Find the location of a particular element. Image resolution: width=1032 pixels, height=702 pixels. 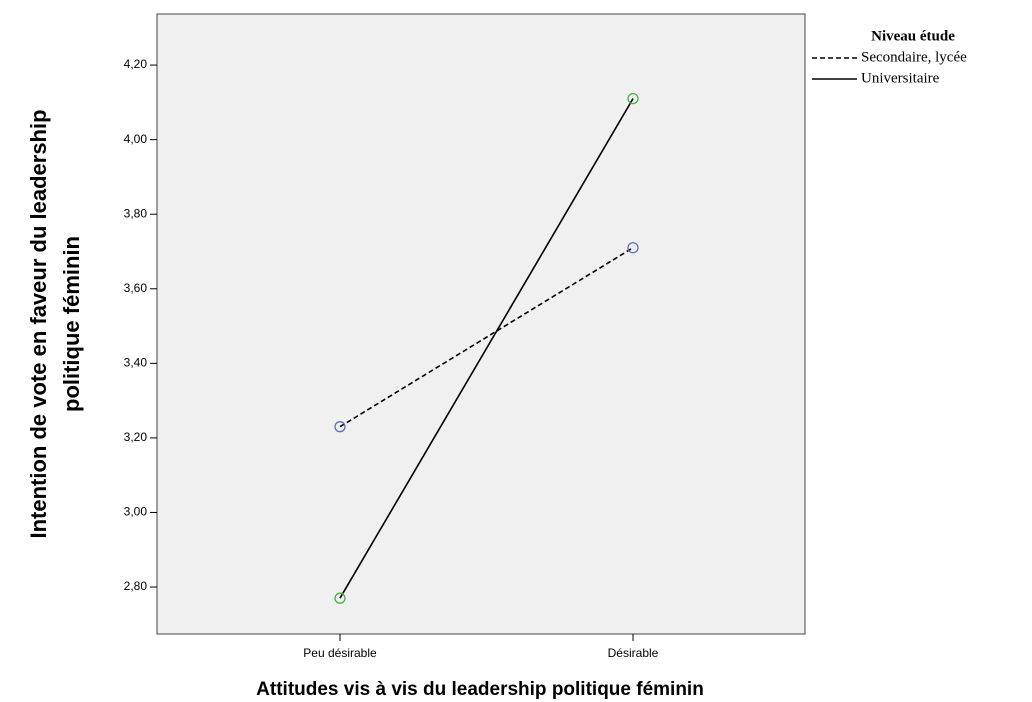

y-tick-label: 3,00 is located at coordinates (136, 512).